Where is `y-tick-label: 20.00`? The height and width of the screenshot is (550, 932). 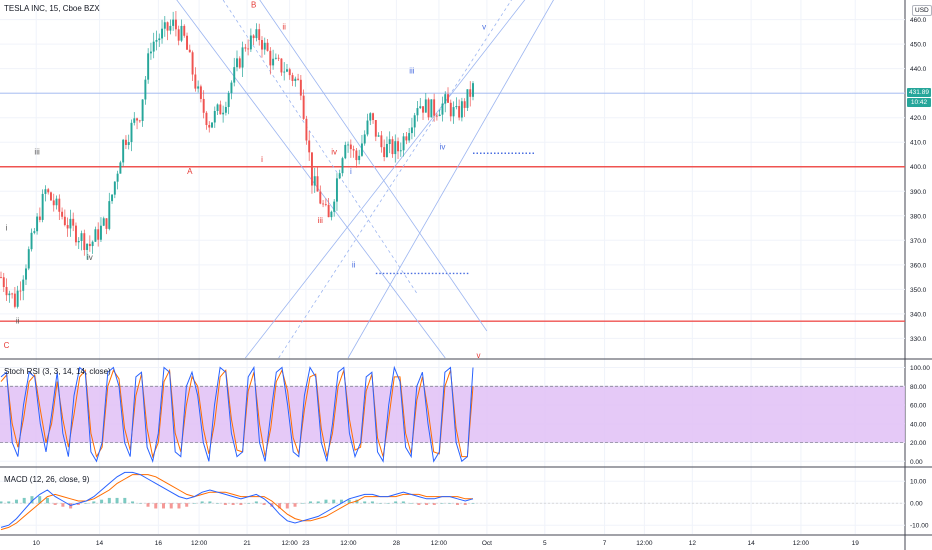
y-tick-label: 20.00 is located at coordinates (918, 443).